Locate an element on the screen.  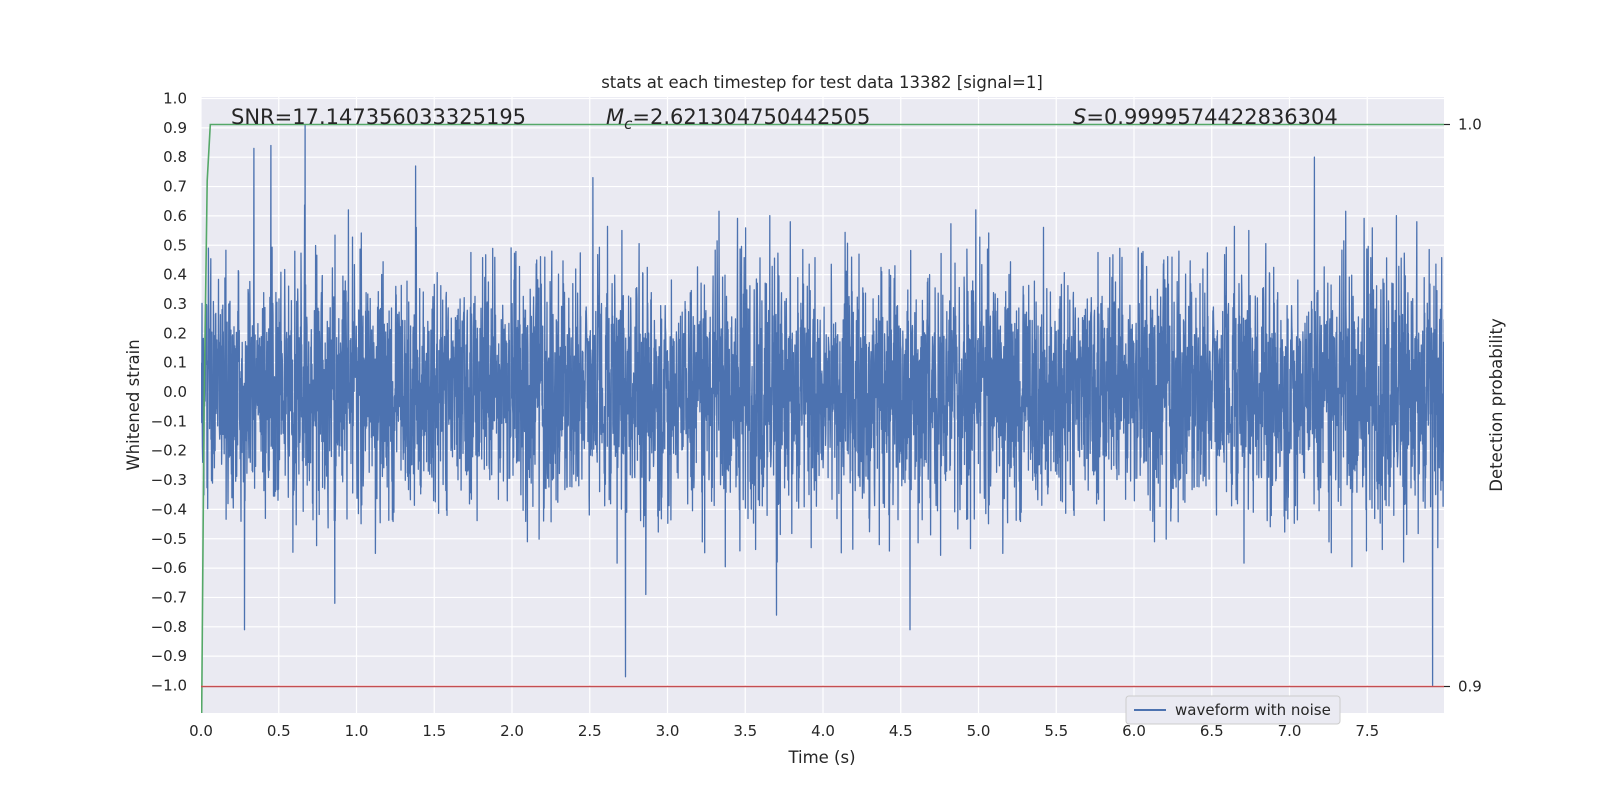
x-tick-label: 3.5 is located at coordinates (745, 731).